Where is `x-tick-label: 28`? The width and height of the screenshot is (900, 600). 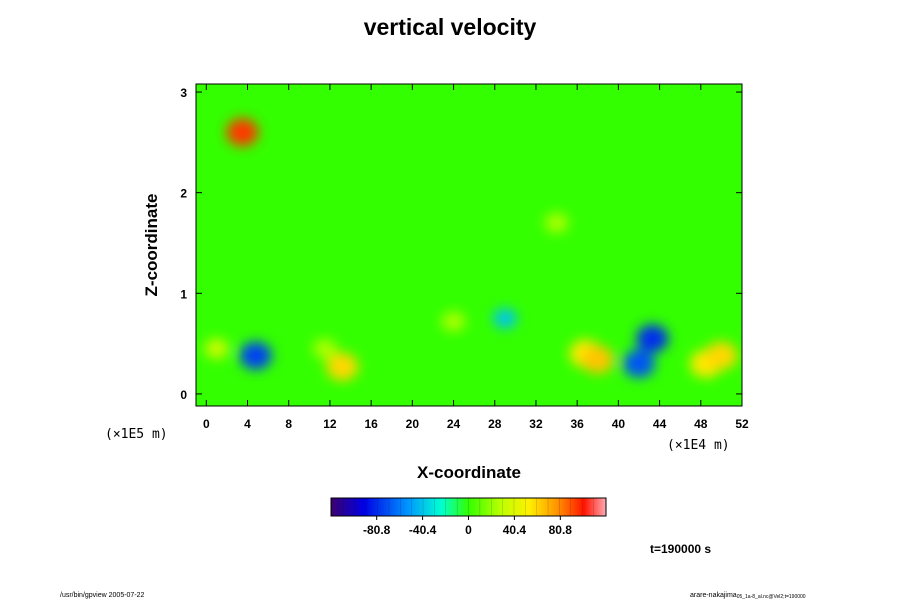 x-tick-label: 28 is located at coordinates (495, 424).